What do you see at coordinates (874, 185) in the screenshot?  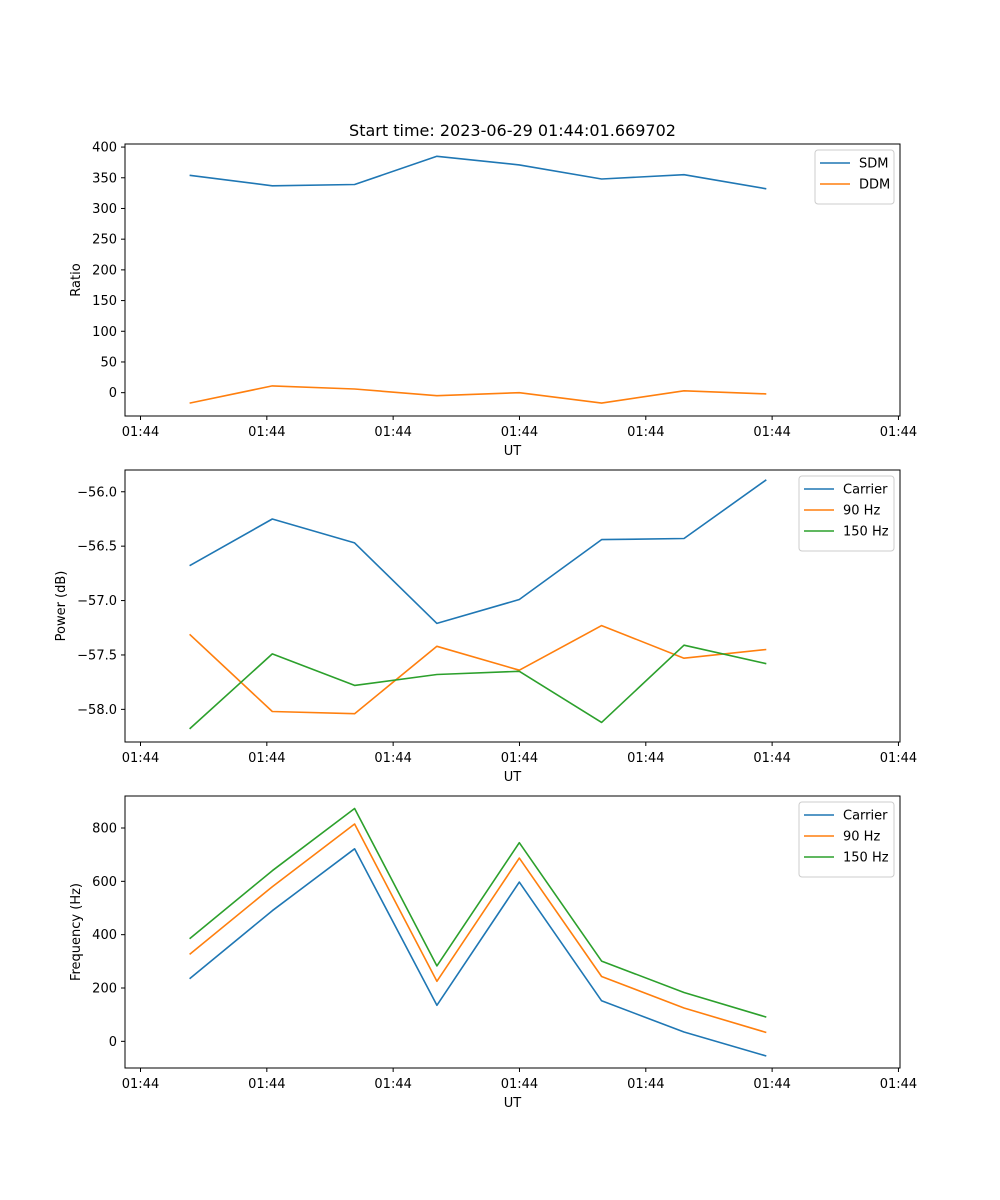 I see `legend-label: DDM` at bounding box center [874, 185].